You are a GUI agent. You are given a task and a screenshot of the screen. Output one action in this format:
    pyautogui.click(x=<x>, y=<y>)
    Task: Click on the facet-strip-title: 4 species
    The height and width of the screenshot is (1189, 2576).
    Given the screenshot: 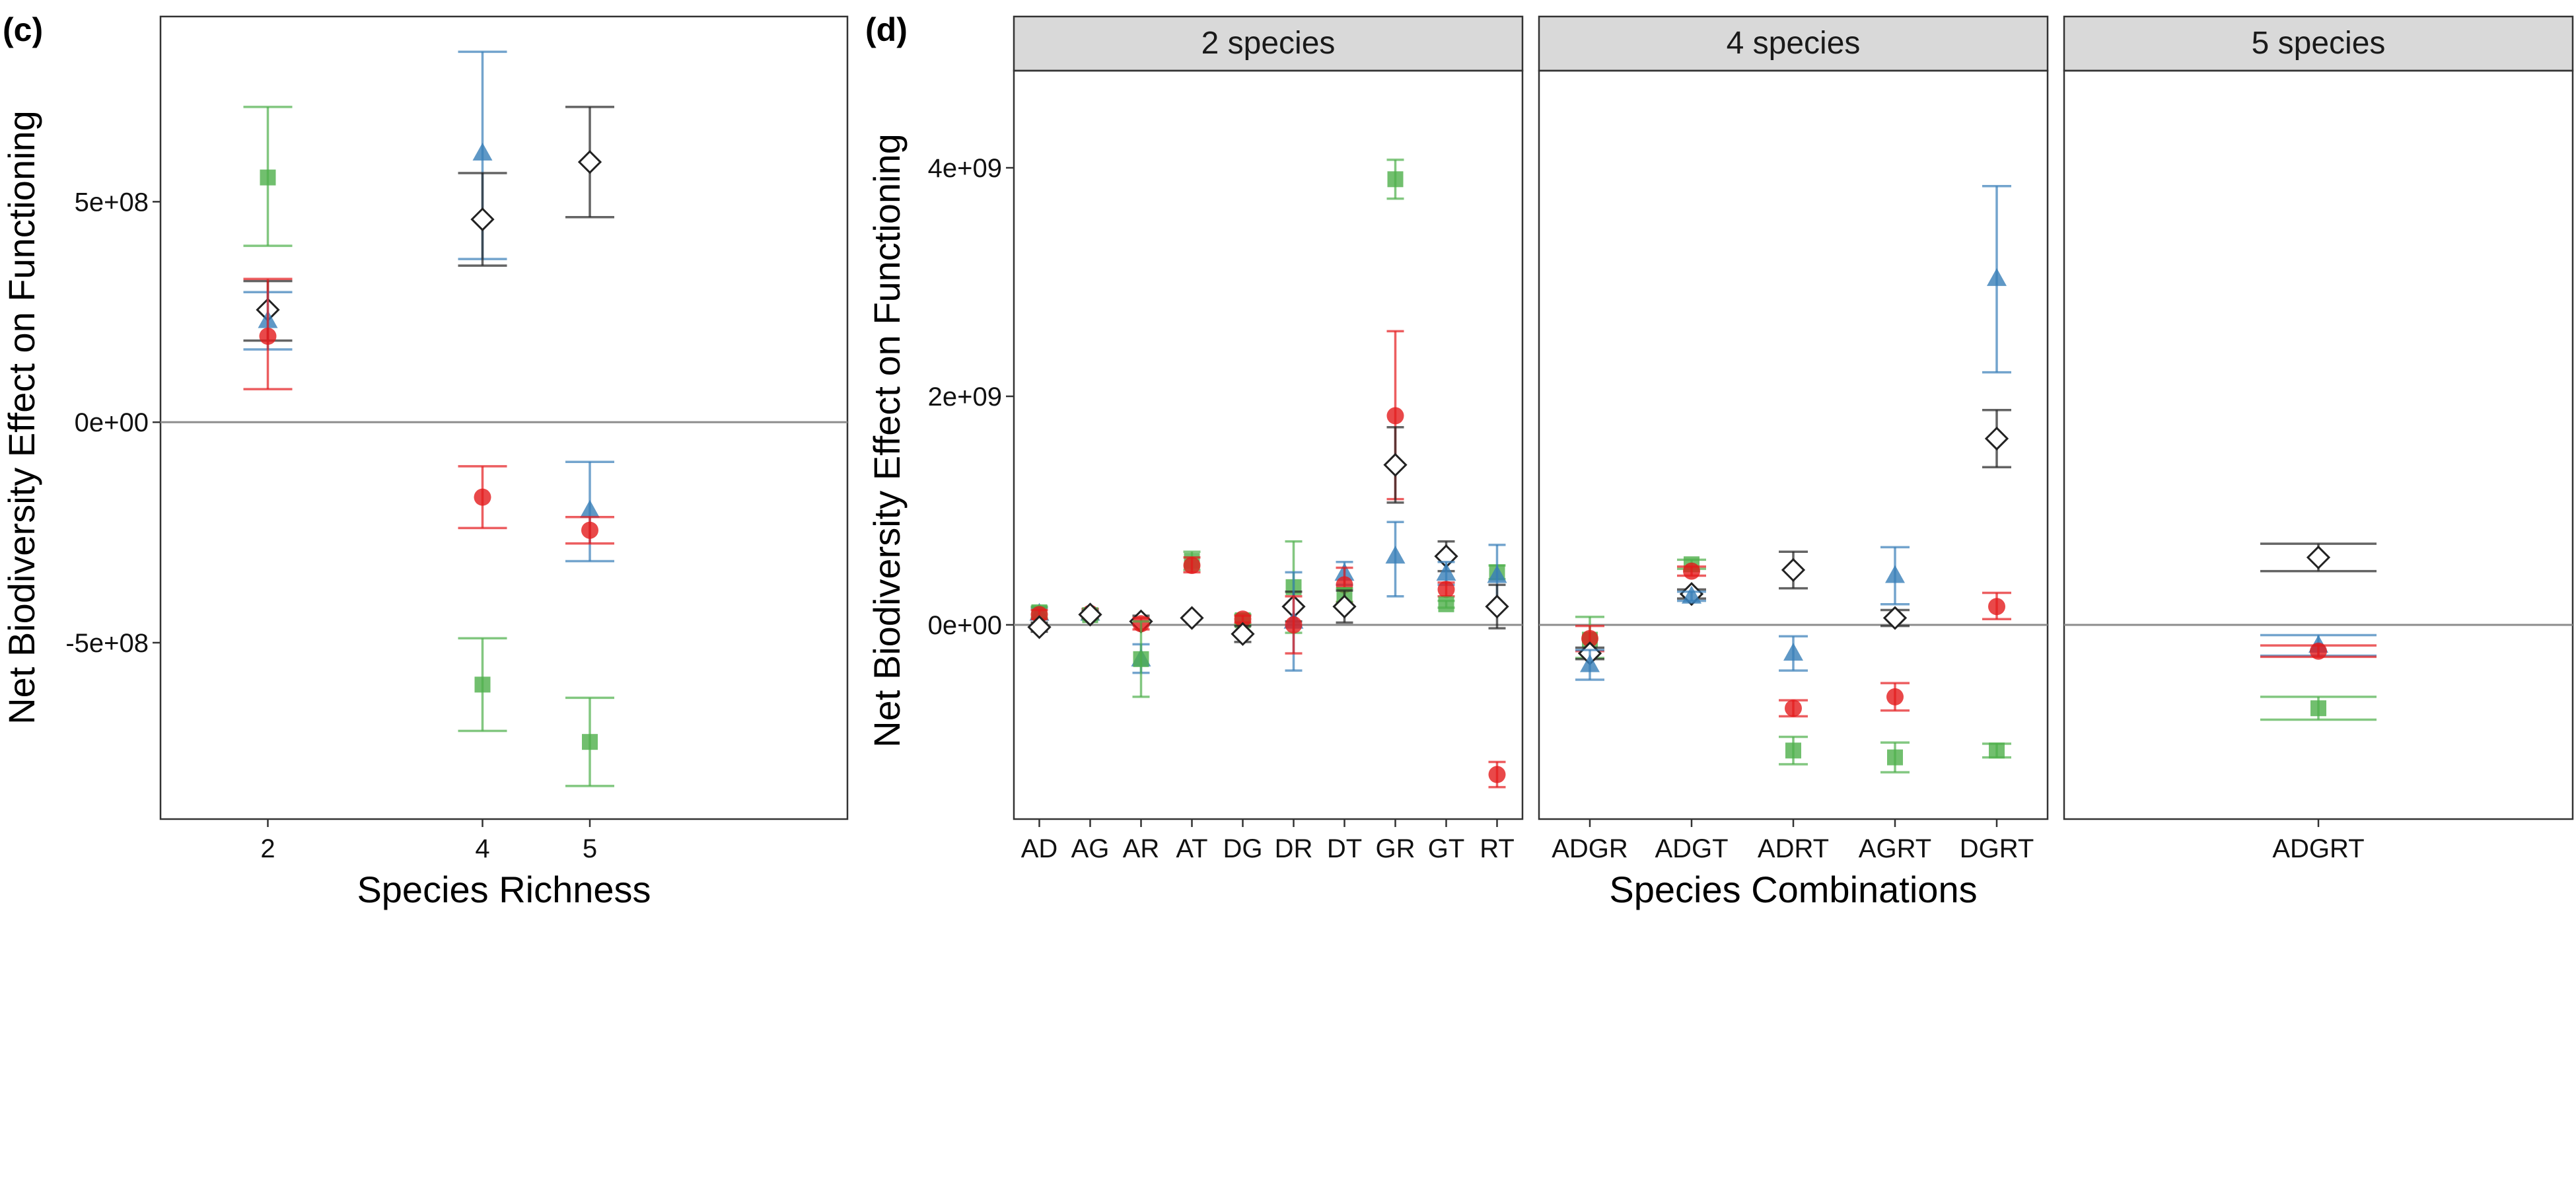 What is the action you would take?
    pyautogui.click(x=1794, y=44)
    